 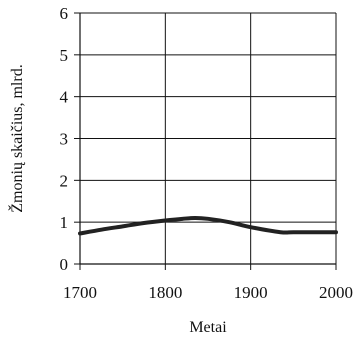 I want to click on y-tick-label: 6, so click(x=64, y=13).